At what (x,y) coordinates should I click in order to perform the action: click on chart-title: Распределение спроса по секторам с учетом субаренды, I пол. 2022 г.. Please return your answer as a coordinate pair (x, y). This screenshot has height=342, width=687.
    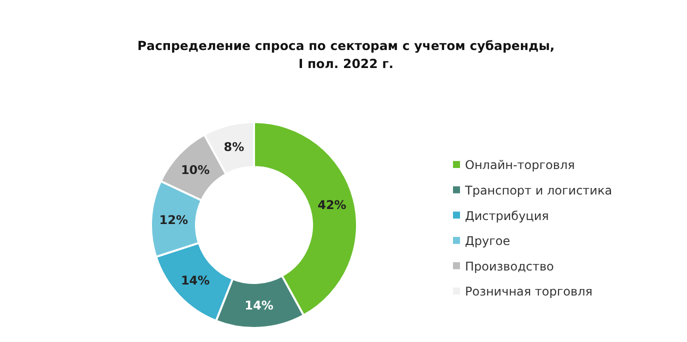
    Looking at the image, I should click on (346, 54).